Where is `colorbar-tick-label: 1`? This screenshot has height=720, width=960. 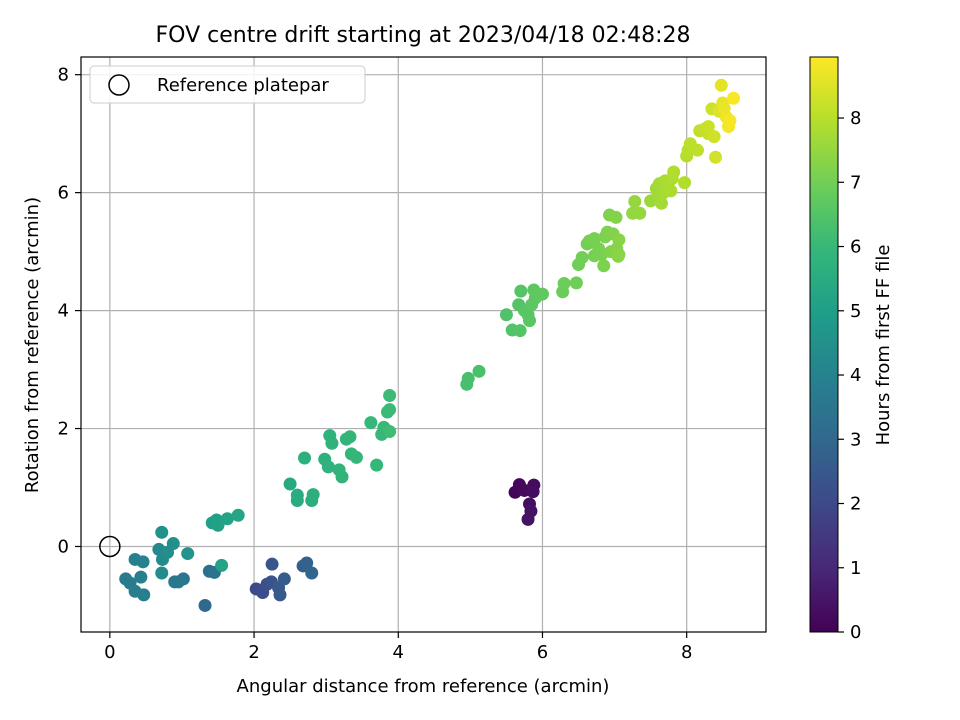
colorbar-tick-label: 1 is located at coordinates (855, 568).